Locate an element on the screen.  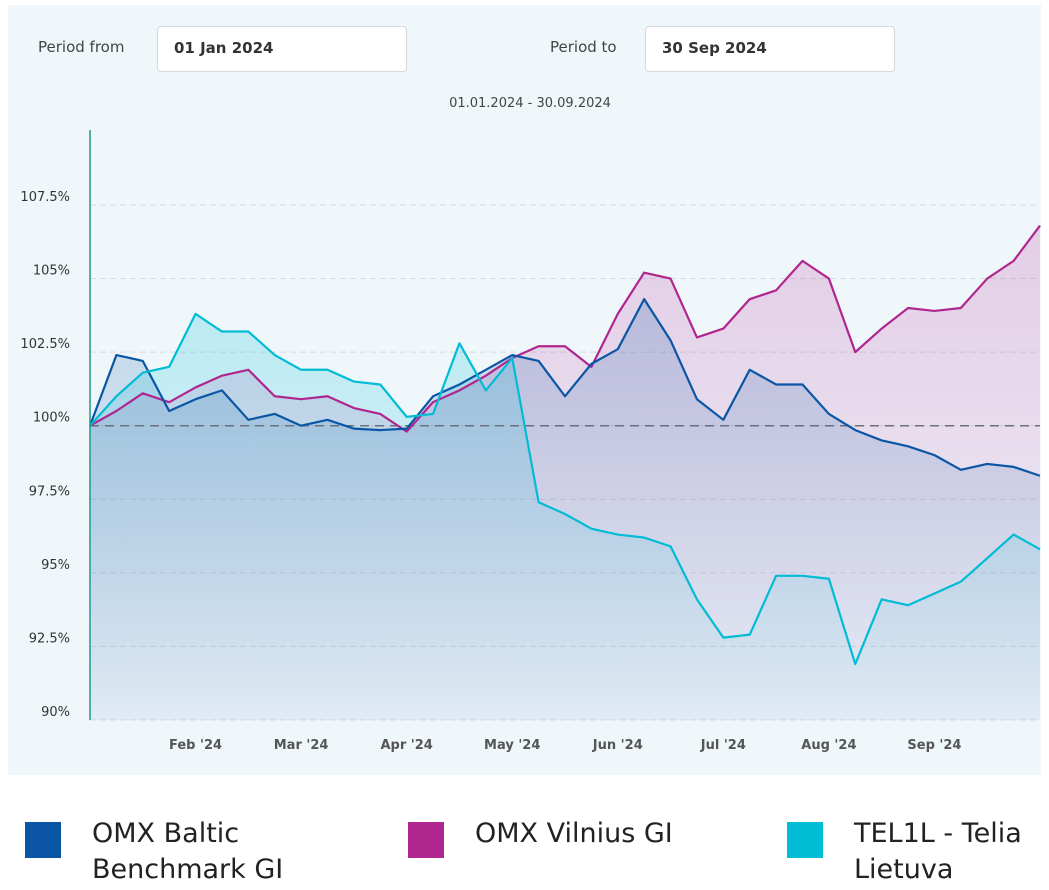
legend-label: OMX Vilnius GI is located at coordinates (574, 833).